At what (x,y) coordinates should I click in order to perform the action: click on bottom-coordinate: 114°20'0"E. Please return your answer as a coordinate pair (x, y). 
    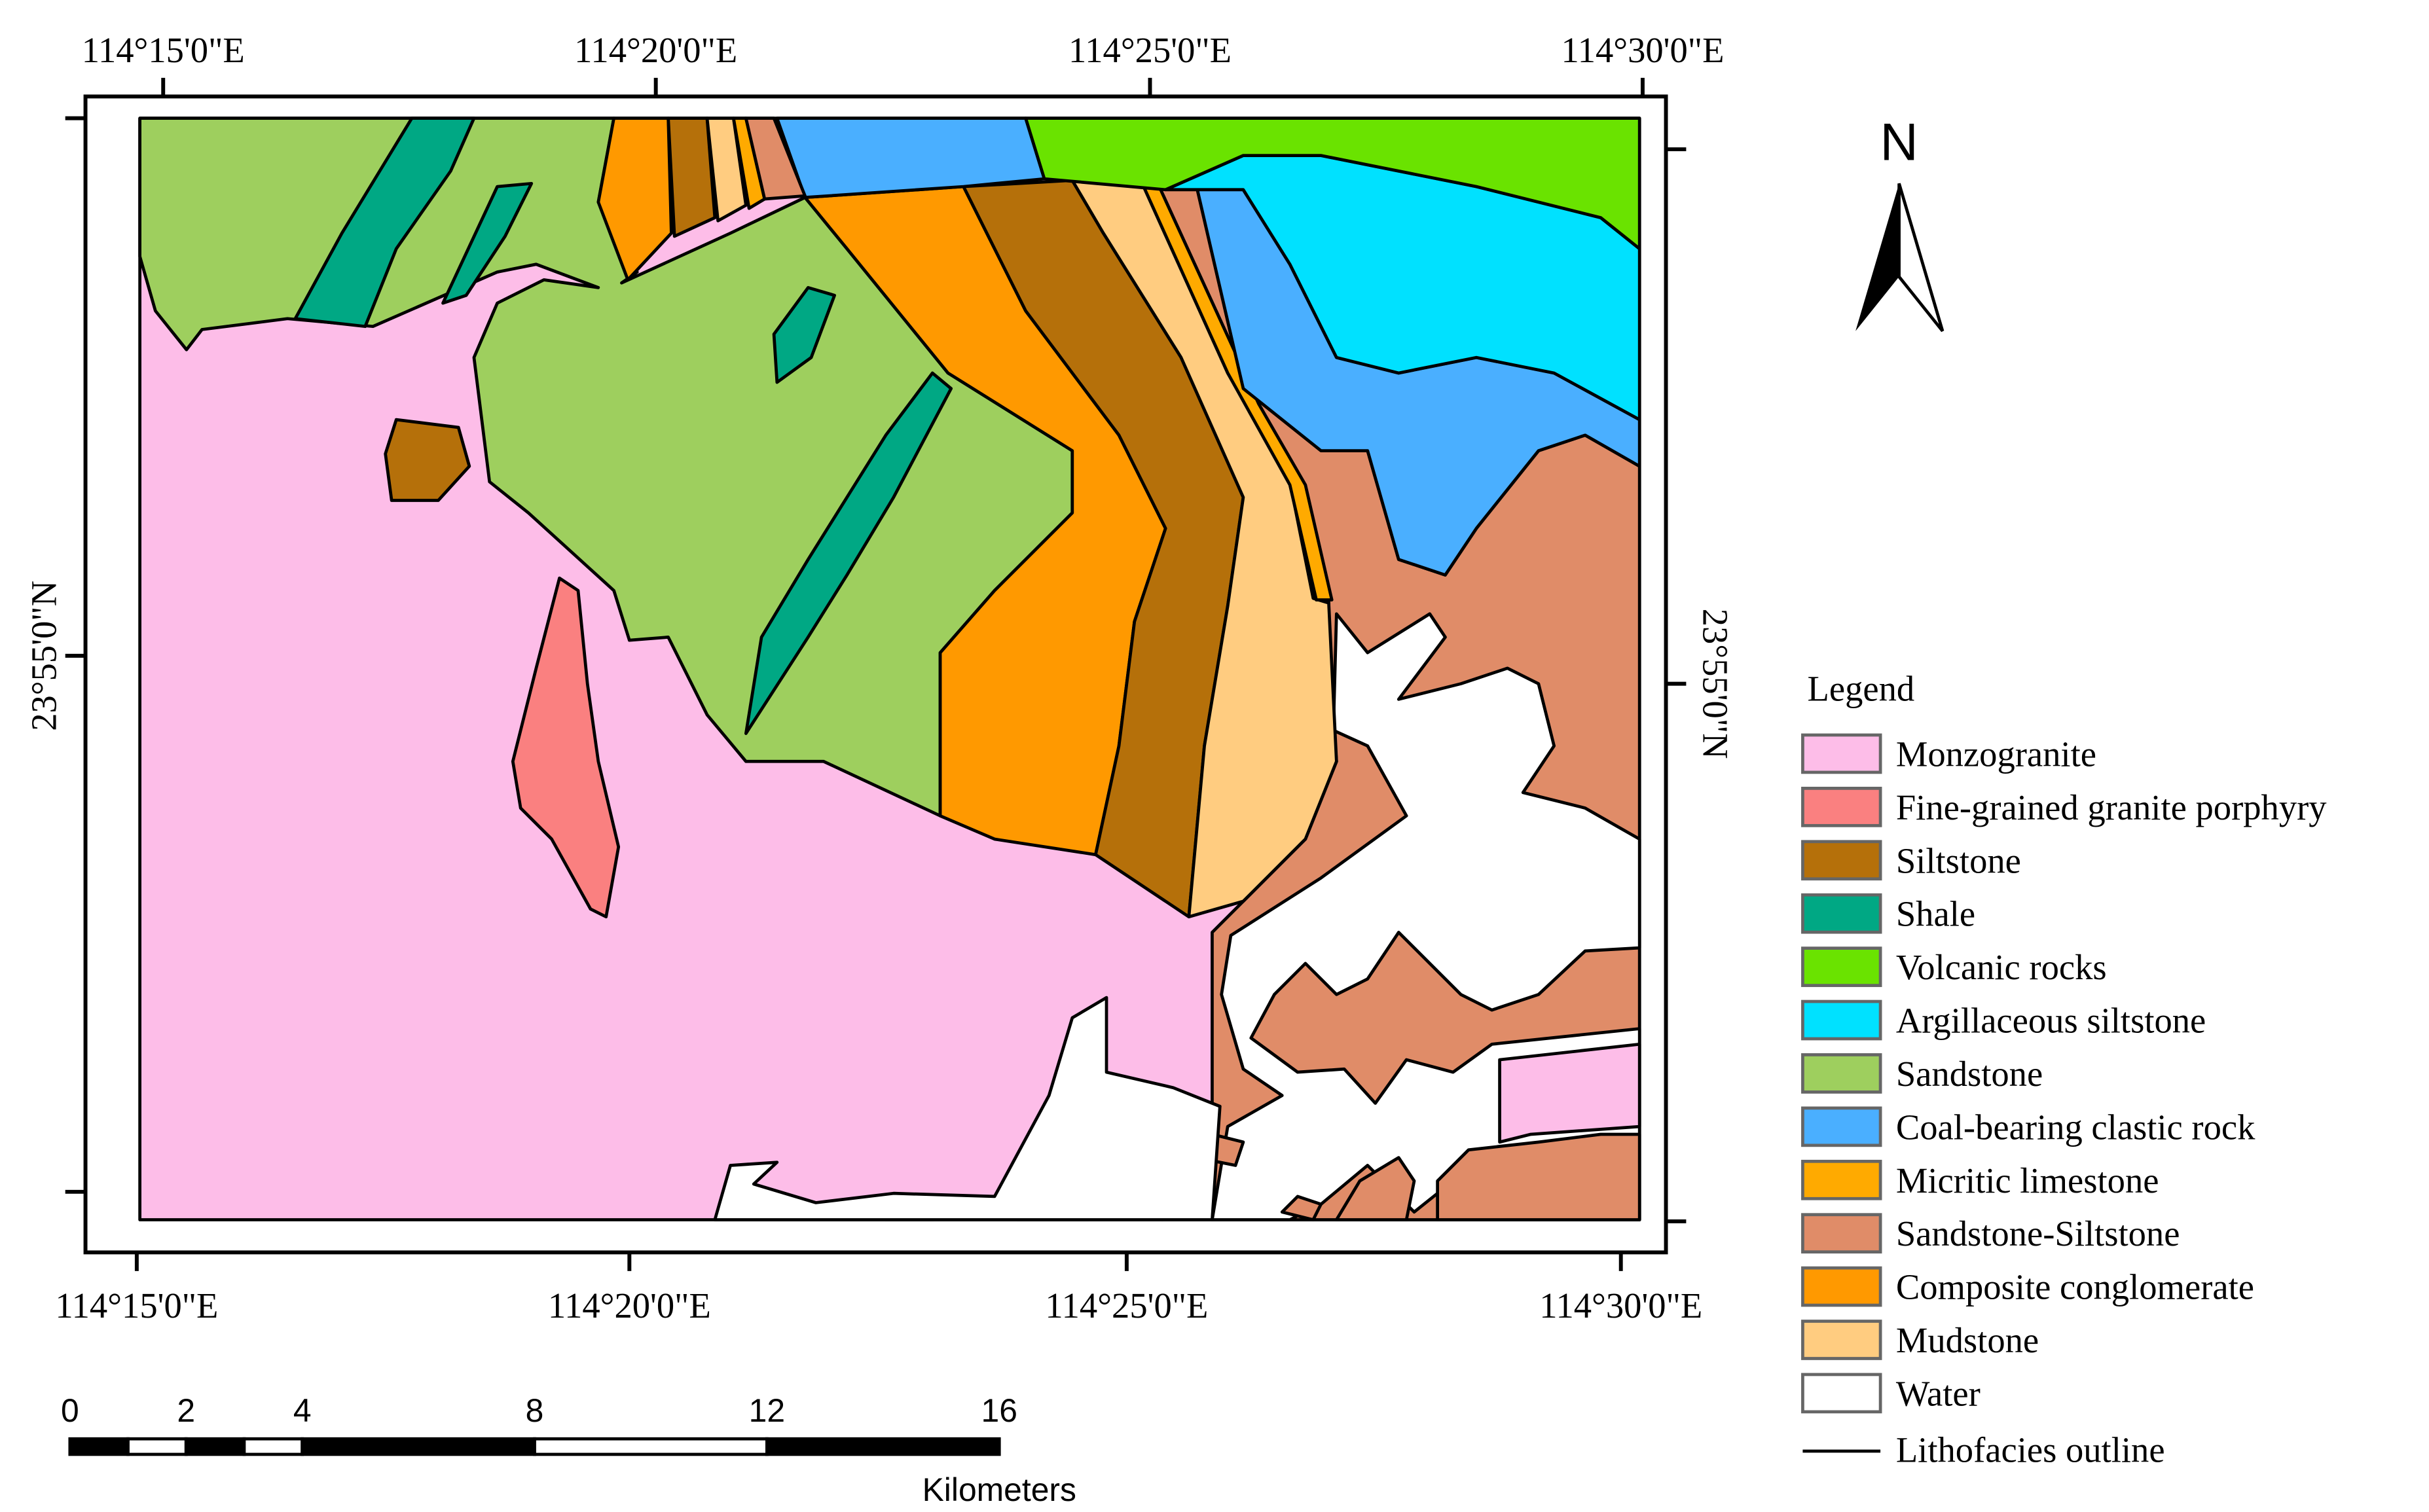
    Looking at the image, I should click on (629, 1305).